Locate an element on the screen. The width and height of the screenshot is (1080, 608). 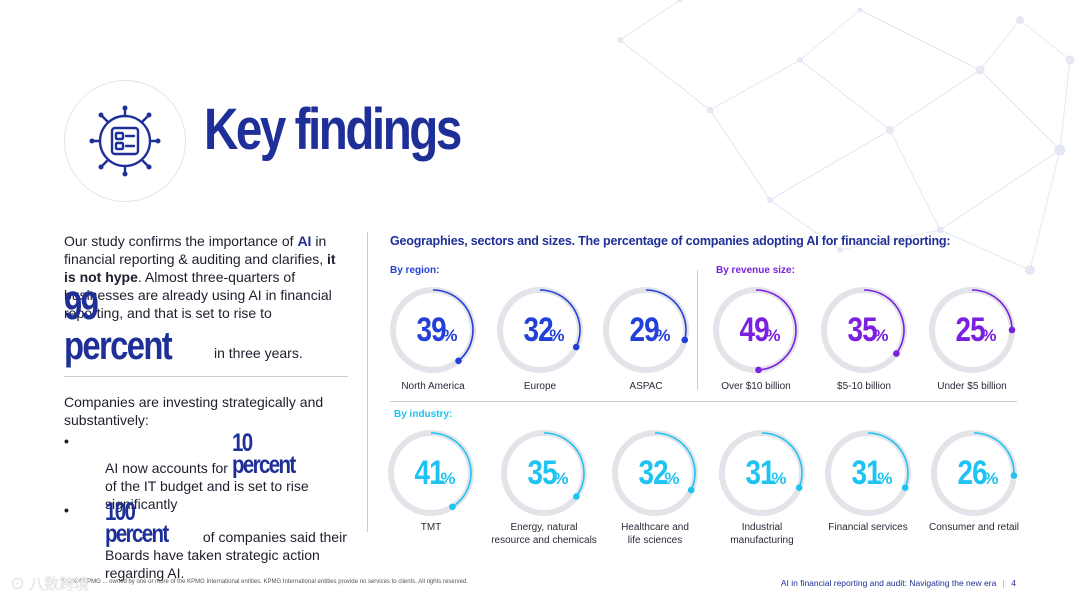
donut-value: 26% is located at coordinates (974, 473).